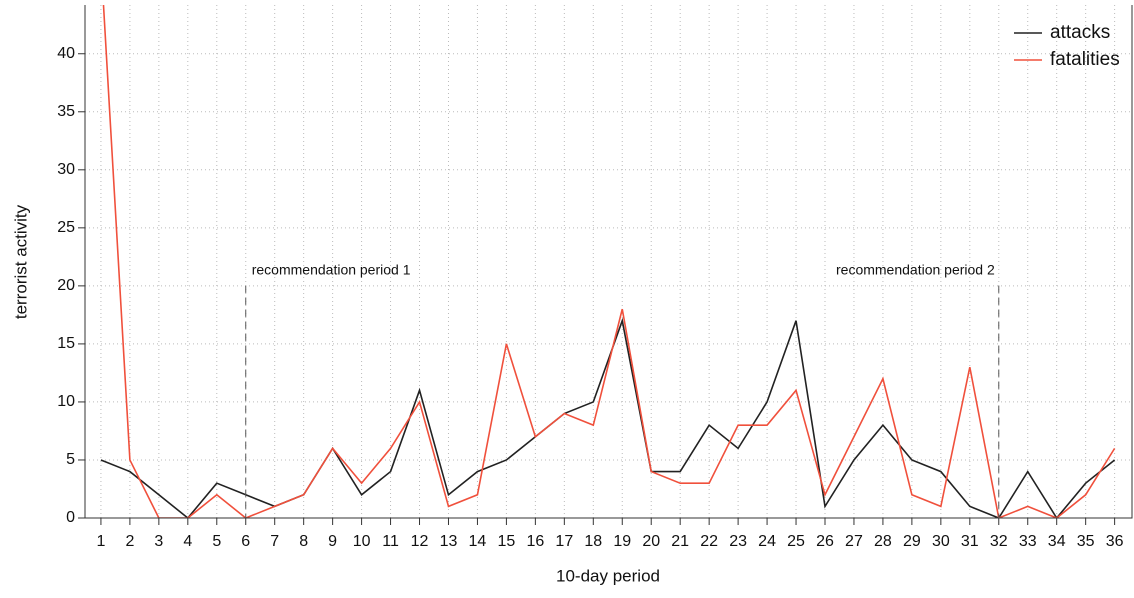  What do you see at coordinates (1080, 32) in the screenshot?
I see `legend-label: attacks` at bounding box center [1080, 32].